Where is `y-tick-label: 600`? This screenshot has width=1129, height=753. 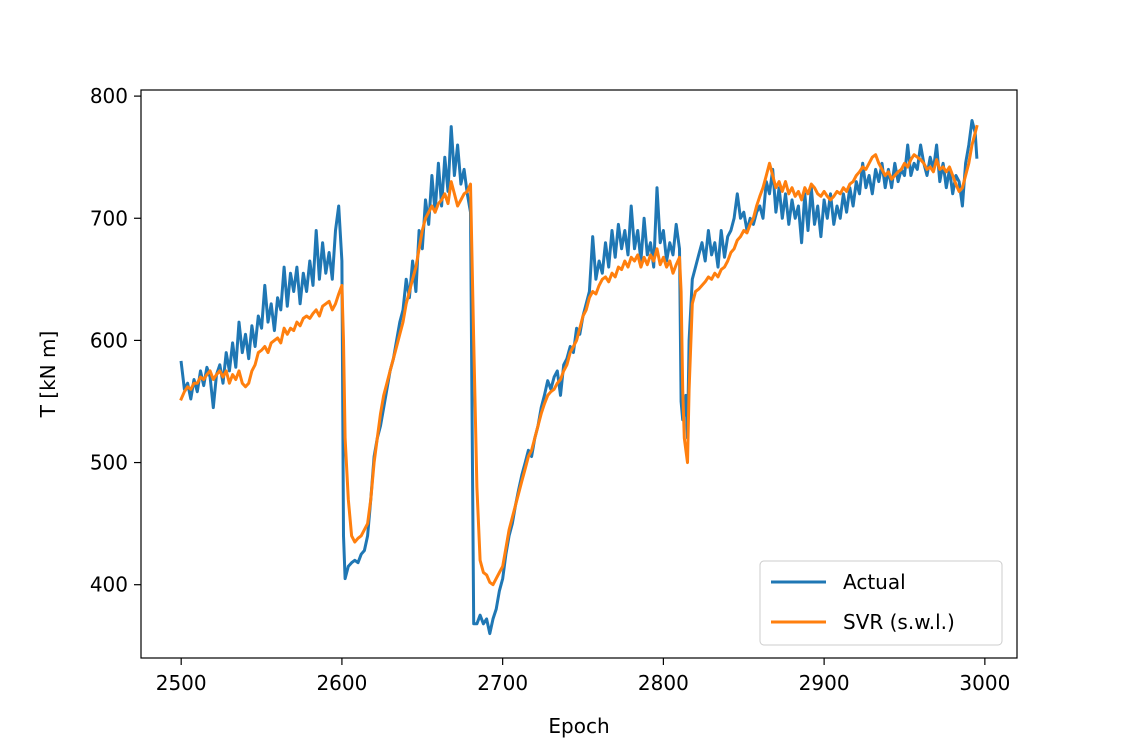 y-tick-label: 600 is located at coordinates (109, 340).